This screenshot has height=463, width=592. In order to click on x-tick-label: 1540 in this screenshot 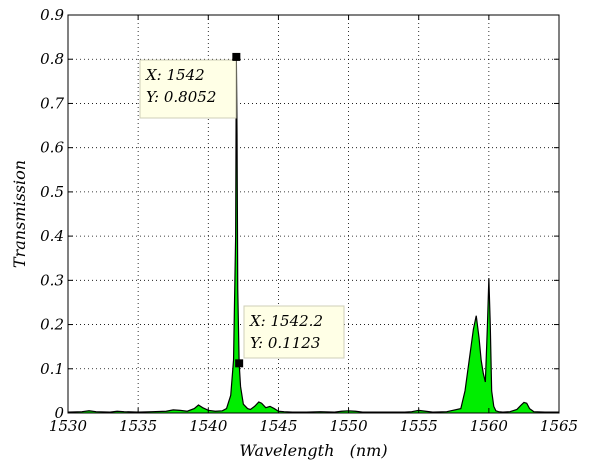, I will do `click(208, 426)`.